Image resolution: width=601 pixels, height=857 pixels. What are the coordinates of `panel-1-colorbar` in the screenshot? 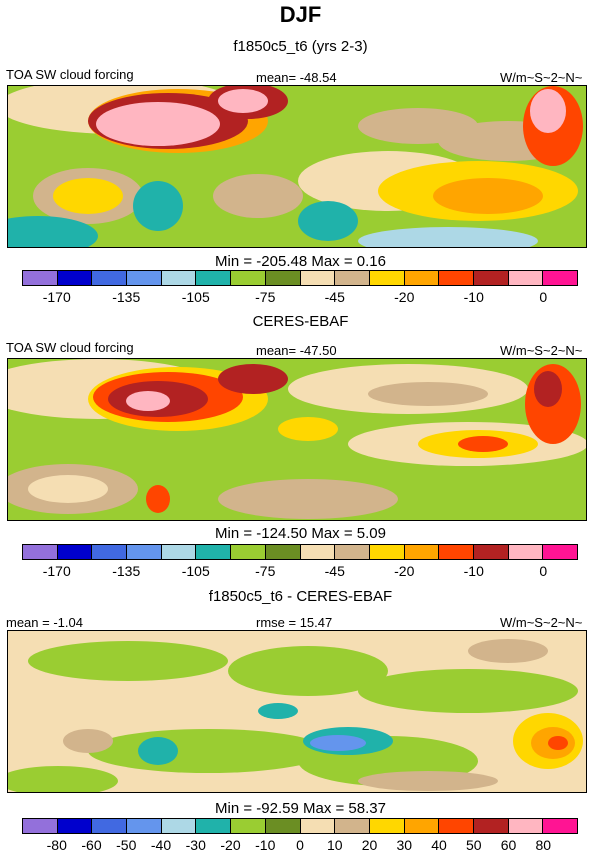 It's located at (300, 278).